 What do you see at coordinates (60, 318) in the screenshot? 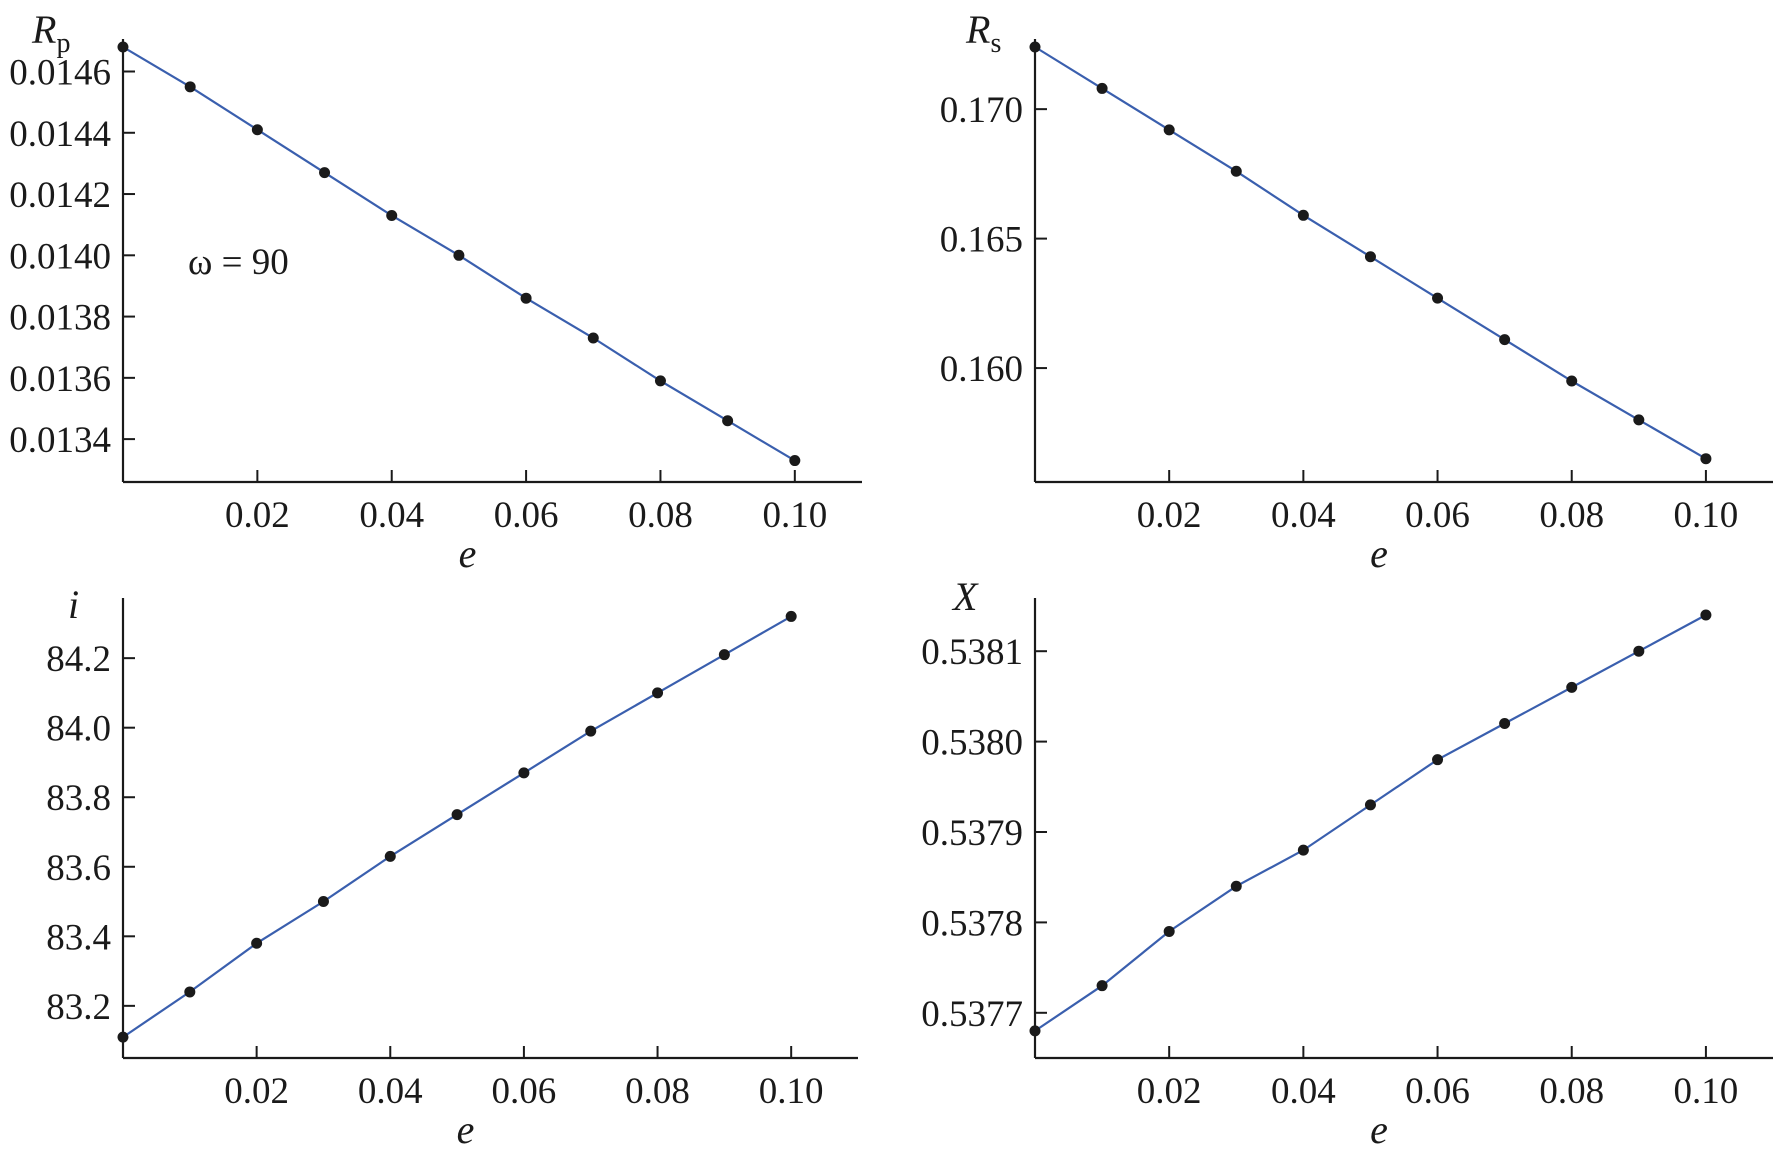
I see `y-tick-label: 0.0138` at bounding box center [60, 318].